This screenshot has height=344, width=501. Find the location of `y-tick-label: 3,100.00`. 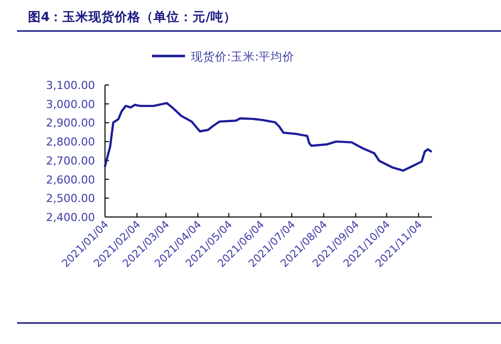

y-tick-label: 3,100.00 is located at coordinates (70, 85).